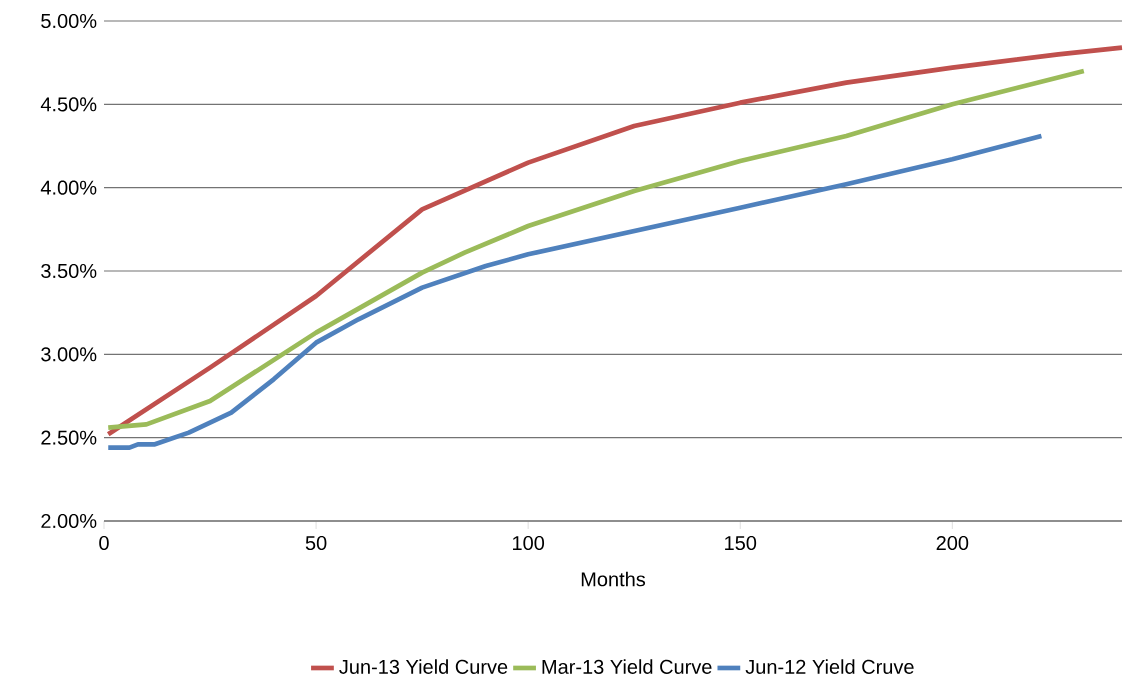 This screenshot has height=681, width=1125. What do you see at coordinates (529, 543) in the screenshot?
I see `x-tick-label: 100` at bounding box center [529, 543].